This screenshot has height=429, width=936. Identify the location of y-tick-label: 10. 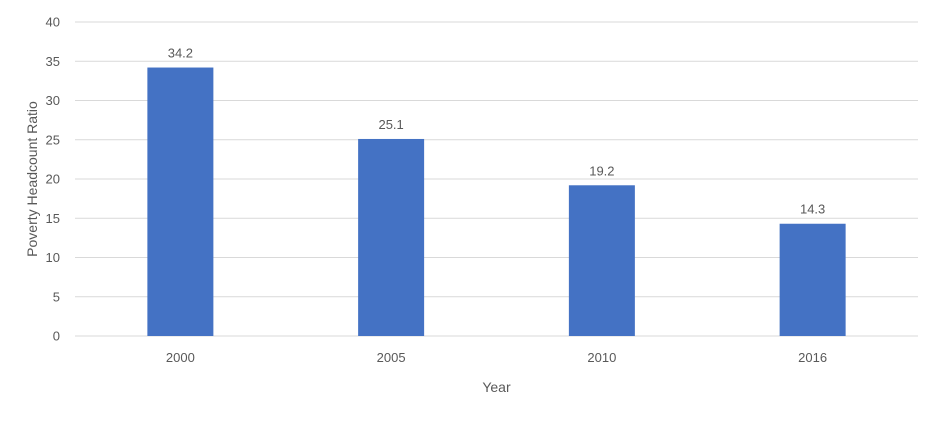
(53, 257).